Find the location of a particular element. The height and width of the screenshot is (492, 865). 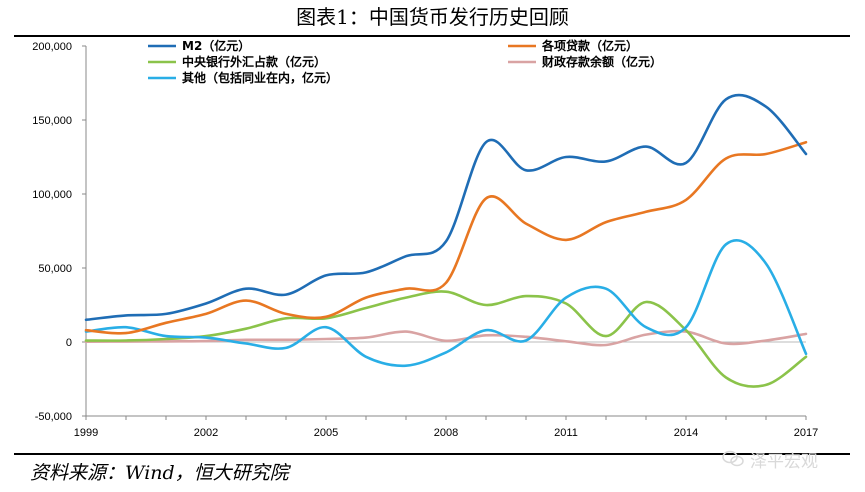

y-tick-label: 50,000 is located at coordinates (55, 269).